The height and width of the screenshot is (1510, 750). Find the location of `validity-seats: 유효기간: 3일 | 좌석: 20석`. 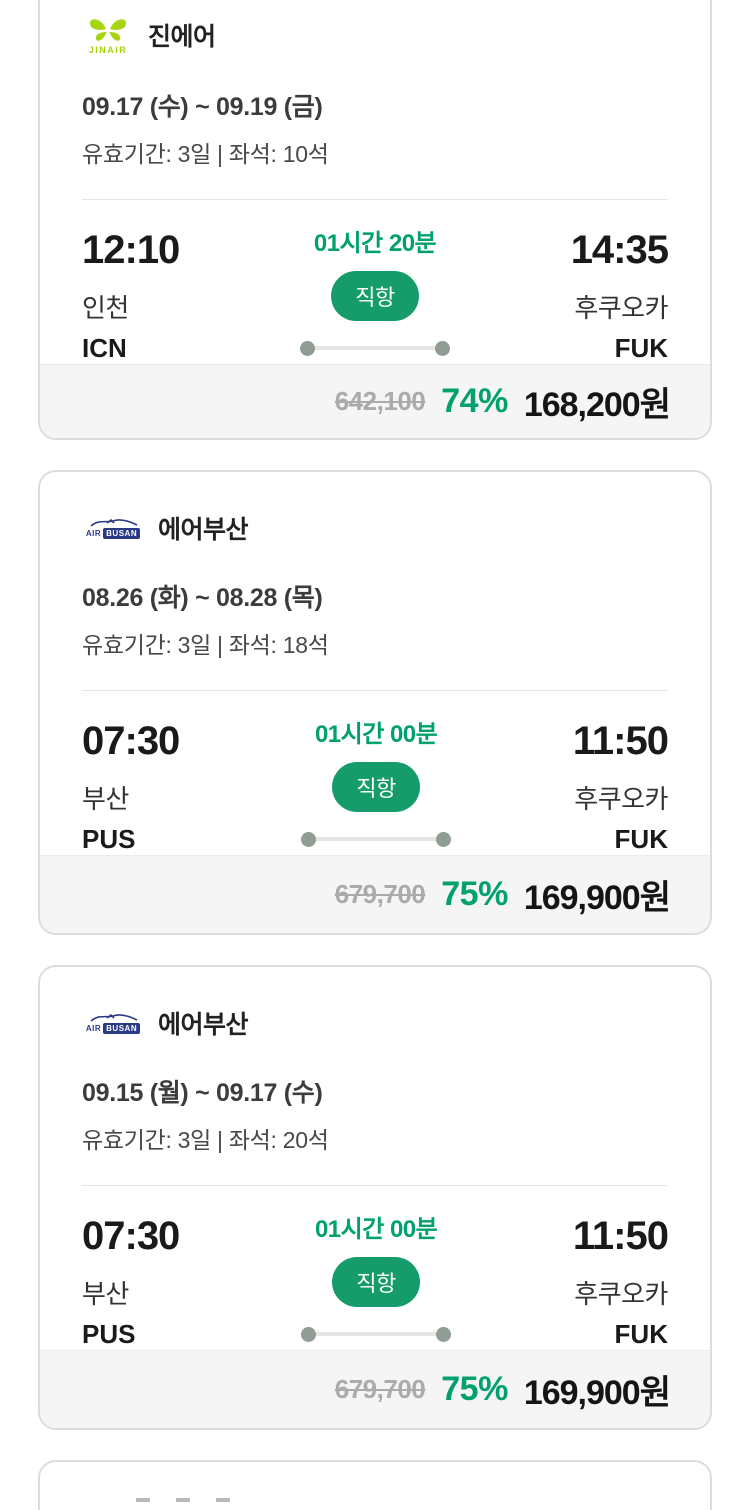

validity-seats: 유효기간: 3일 | 좌석: 20석 is located at coordinates (205, 1140).